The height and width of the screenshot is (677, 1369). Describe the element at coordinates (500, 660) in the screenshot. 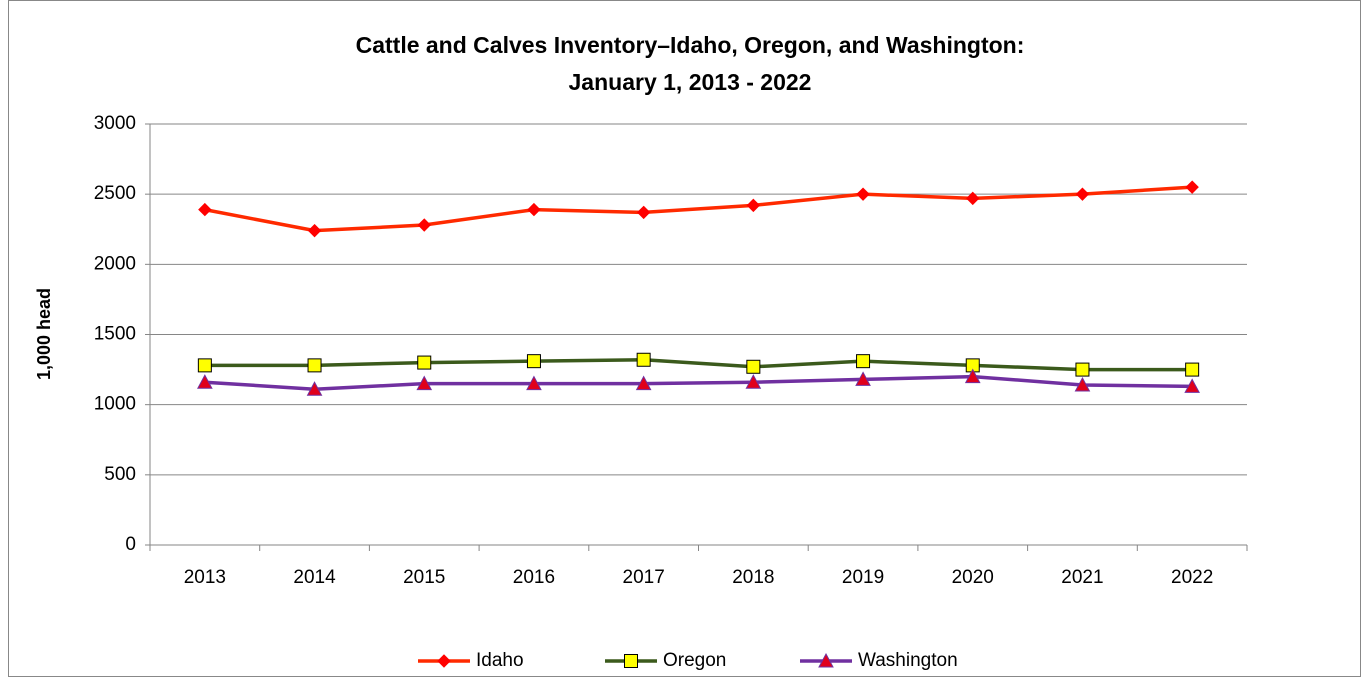

I see `legend-label: Idaho` at that location.